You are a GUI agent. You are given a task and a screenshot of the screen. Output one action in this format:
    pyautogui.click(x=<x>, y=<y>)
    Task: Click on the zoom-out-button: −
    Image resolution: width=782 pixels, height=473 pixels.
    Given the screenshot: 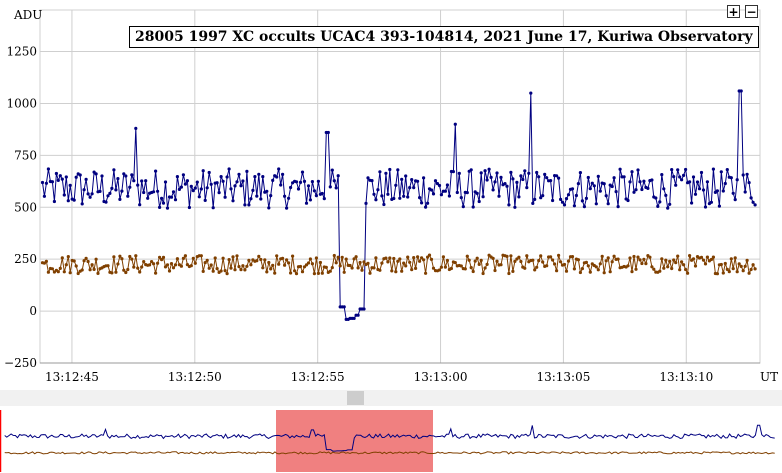 What is the action you would take?
    pyautogui.click(x=751, y=12)
    